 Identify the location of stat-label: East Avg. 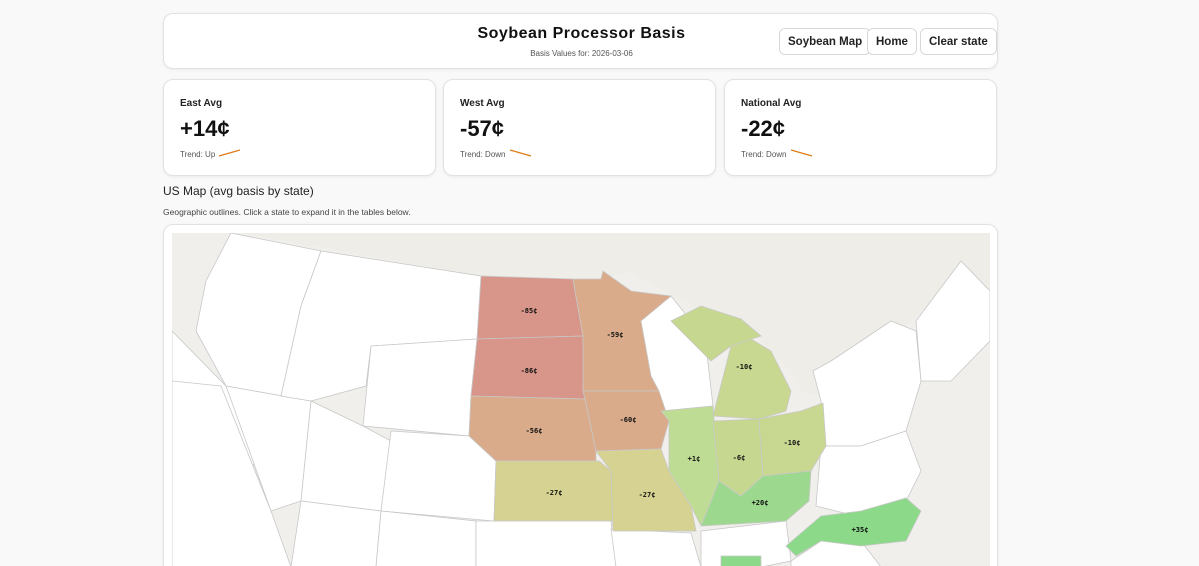
(201, 103).